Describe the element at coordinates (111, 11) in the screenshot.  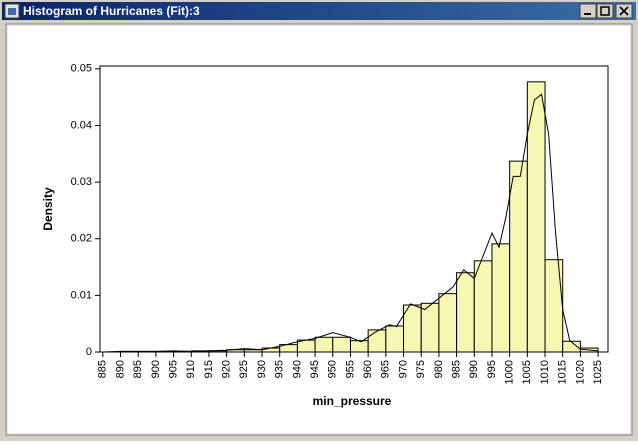
I see `window-title: Histogram of Hurricanes (Fit):3` at that location.